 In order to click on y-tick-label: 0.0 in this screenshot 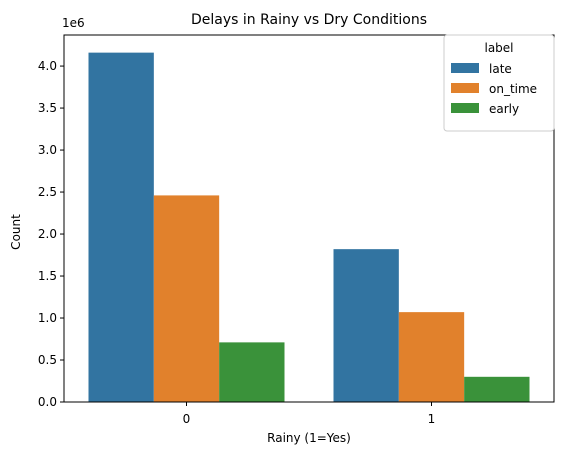, I will do `click(47, 402)`.